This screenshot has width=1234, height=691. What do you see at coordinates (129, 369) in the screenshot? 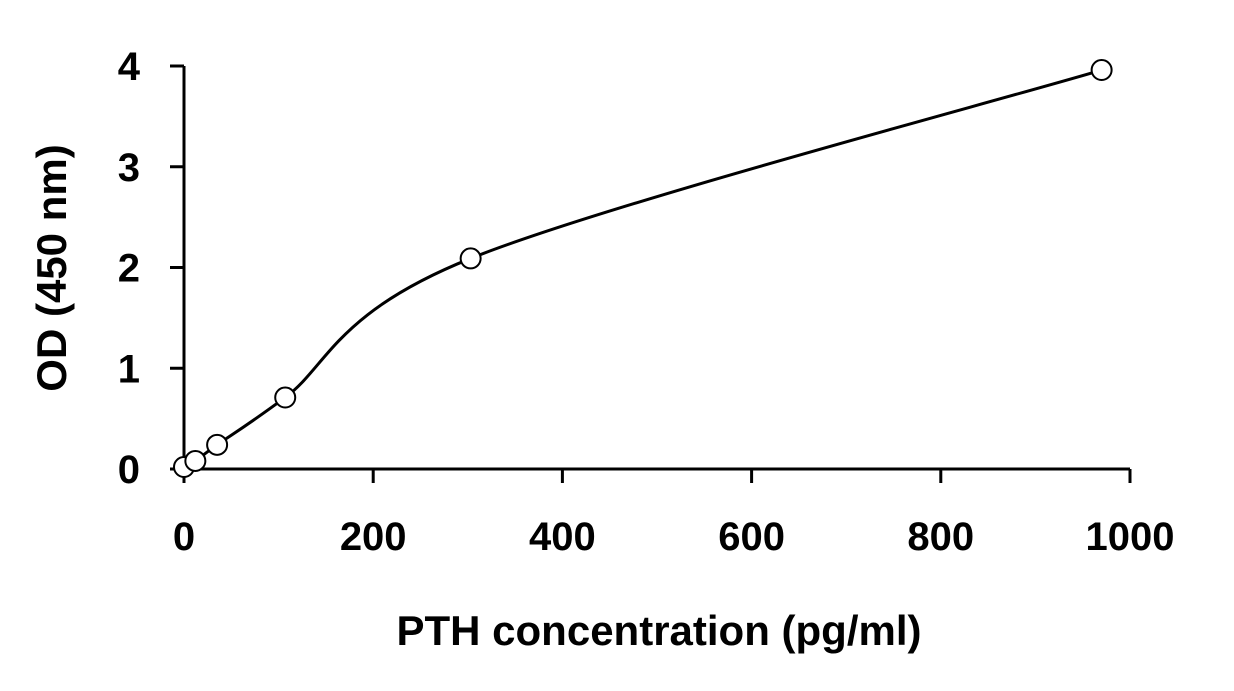
I see `y-tick-label: 1` at bounding box center [129, 369].